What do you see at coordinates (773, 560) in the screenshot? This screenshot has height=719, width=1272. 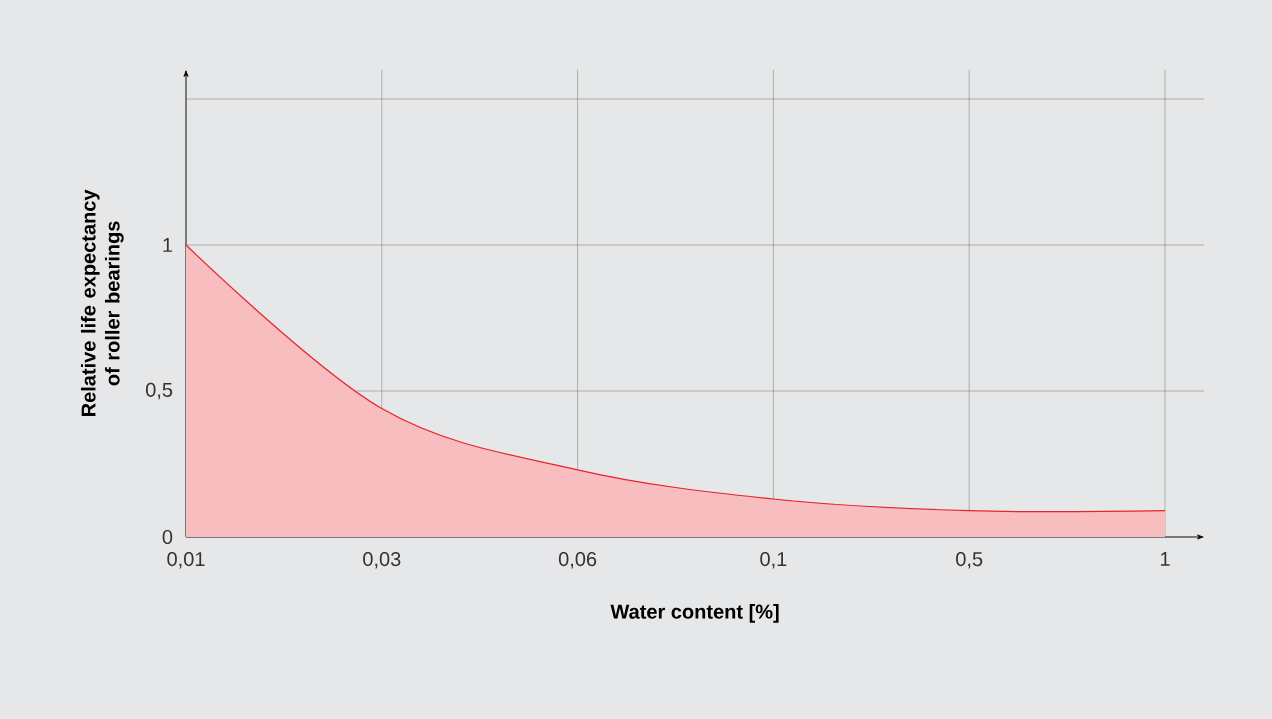 I see `x-tick-label: 0,1` at bounding box center [773, 560].